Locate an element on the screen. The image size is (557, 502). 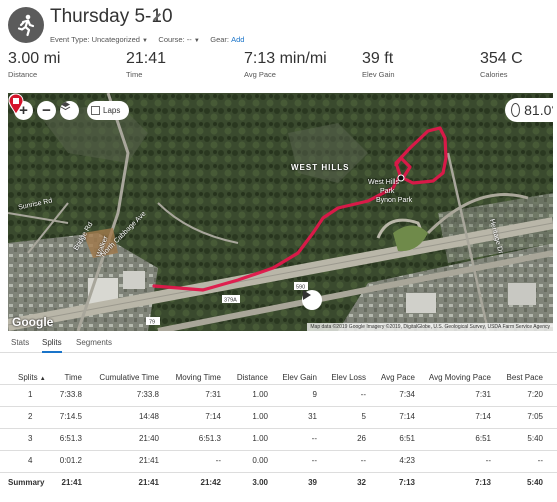
activity-tabs: Stats Splits Segments is located at coordinates (278, 343).